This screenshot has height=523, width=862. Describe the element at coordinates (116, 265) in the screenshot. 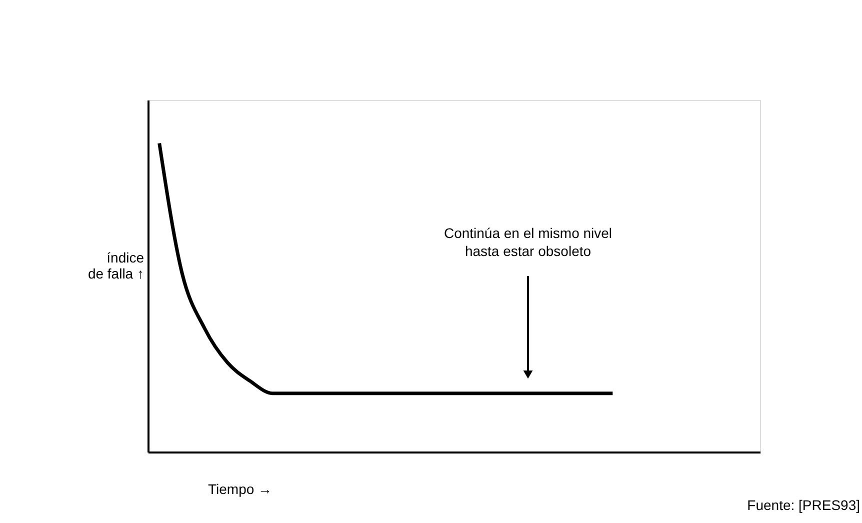

I see `y-axis-title: índice de falla ↑` at that location.